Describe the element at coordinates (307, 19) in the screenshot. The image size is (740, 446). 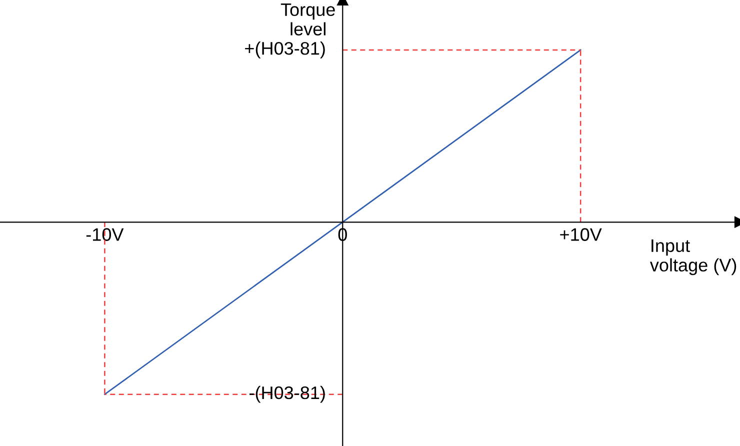
I see `y-axis-title: Torque level` at that location.